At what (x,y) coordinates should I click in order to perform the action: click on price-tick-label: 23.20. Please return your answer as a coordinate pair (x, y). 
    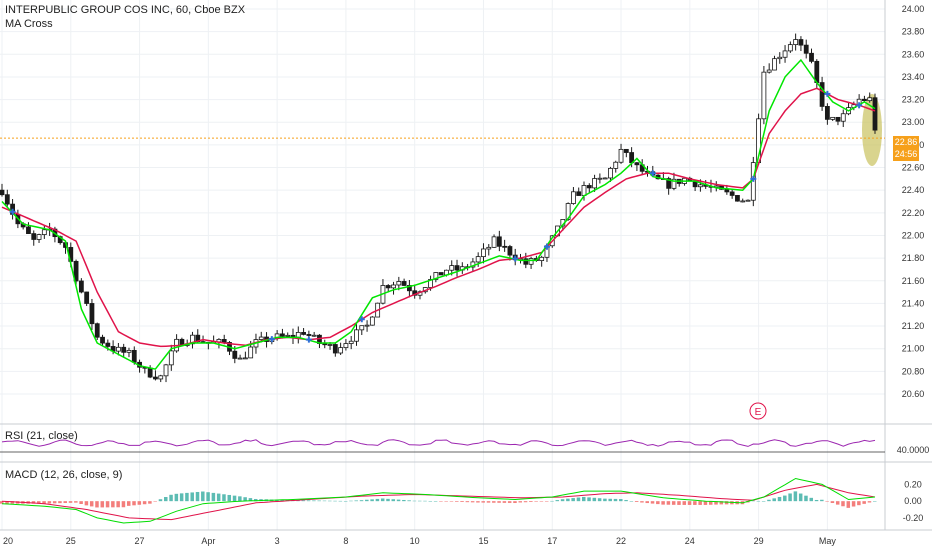
    Looking at the image, I should click on (913, 100).